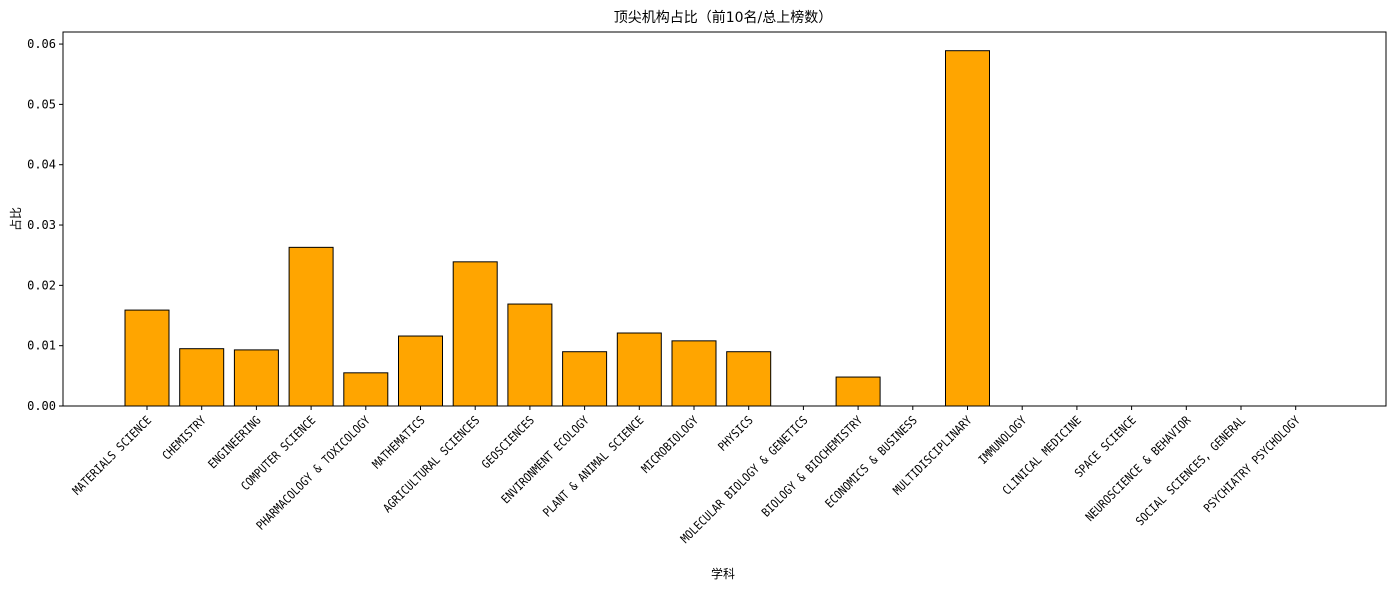  I want to click on x-tick-label: MICROBIOLOGY, so click(670, 444).